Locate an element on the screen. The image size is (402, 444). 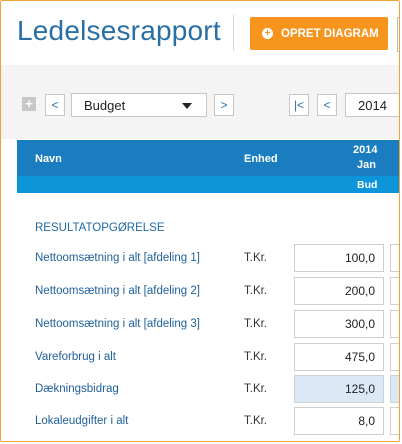
period-prev-button: < is located at coordinates (327, 105).